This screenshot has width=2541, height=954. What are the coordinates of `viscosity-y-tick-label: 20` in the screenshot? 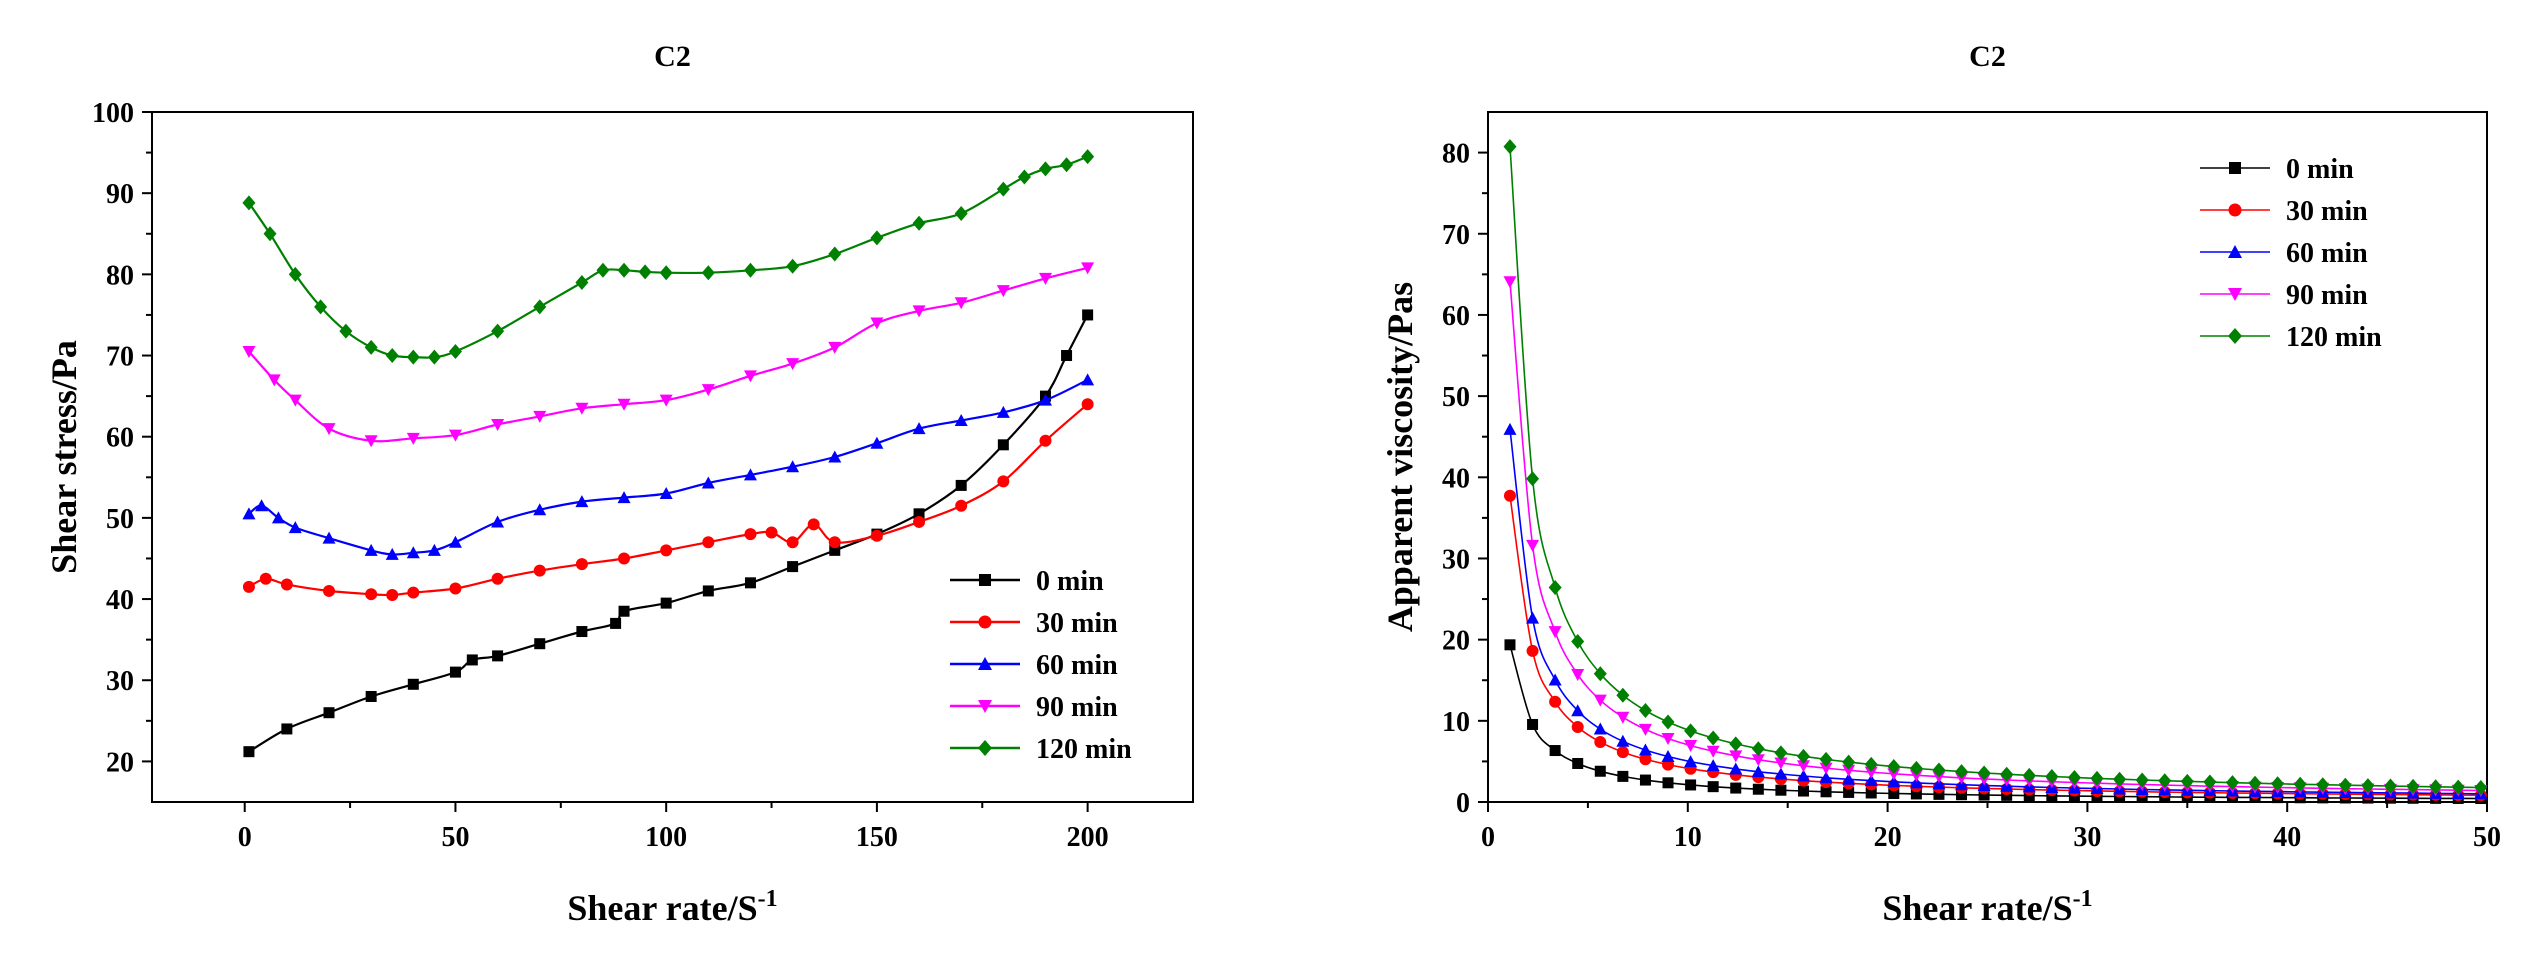 It's located at (1456, 641).